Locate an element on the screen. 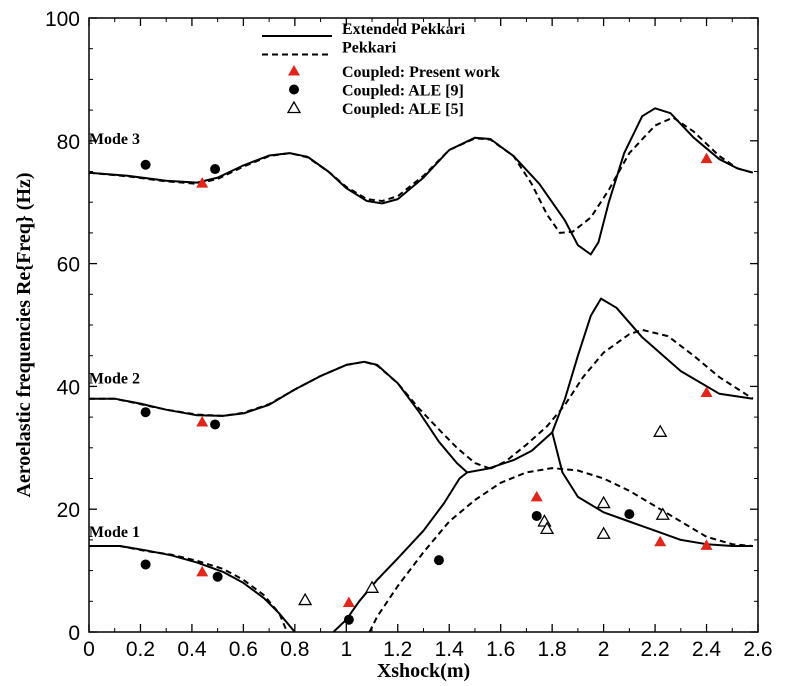 The height and width of the screenshot is (686, 787). x-tick-label: 1 is located at coordinates (346, 649).